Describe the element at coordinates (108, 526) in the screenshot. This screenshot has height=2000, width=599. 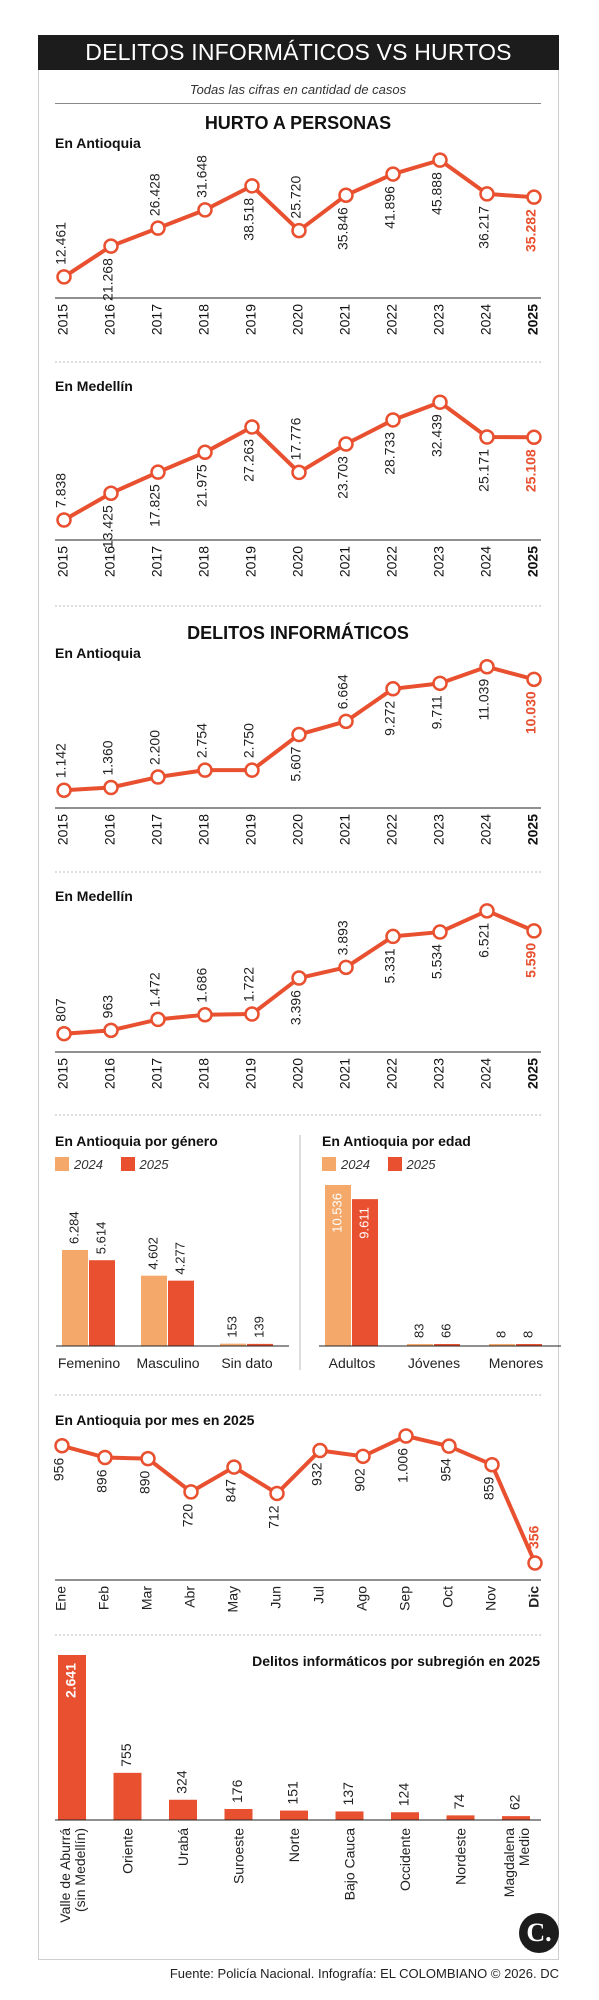
I see `data-label-2016: 13.425` at that location.